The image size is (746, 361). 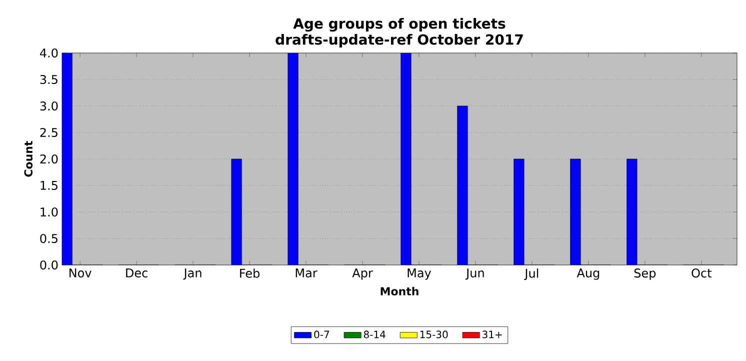 I want to click on chart-subtitle: drafts-update-ref October 2017, so click(x=399, y=41).